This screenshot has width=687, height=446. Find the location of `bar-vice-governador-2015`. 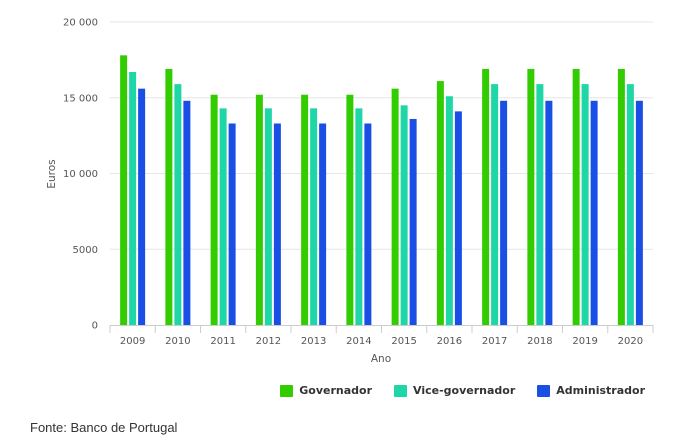

bar-vice-governador-2015 is located at coordinates (404, 215).